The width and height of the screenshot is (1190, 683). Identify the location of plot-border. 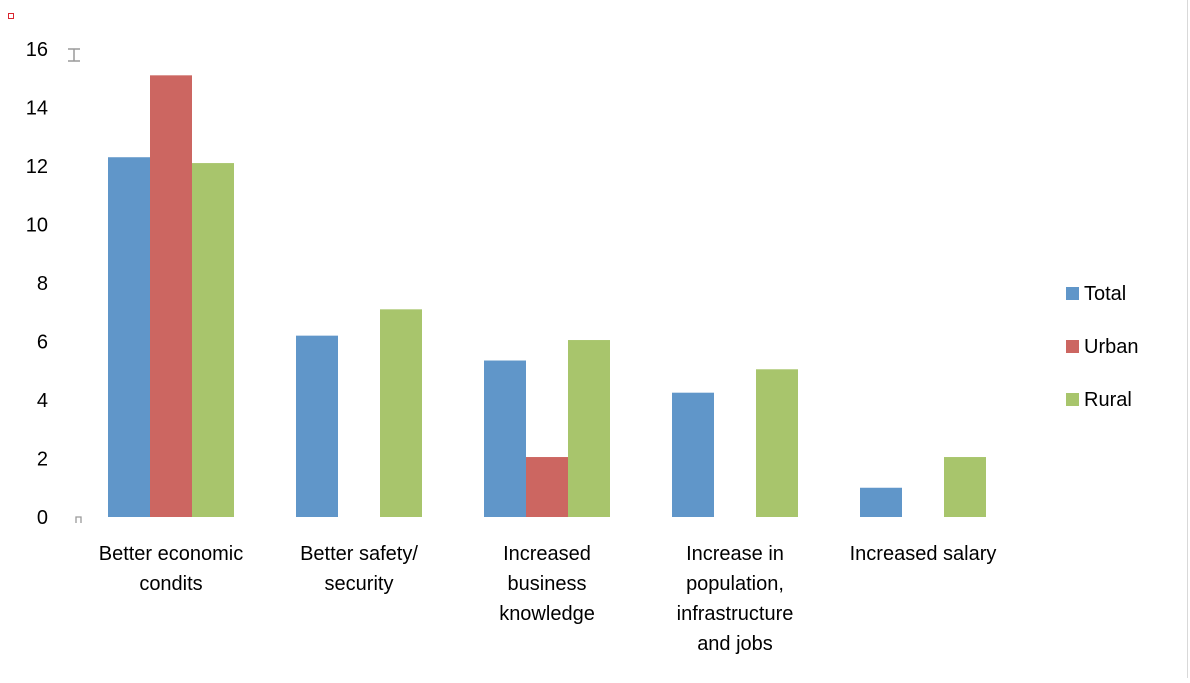
(1187, 339).